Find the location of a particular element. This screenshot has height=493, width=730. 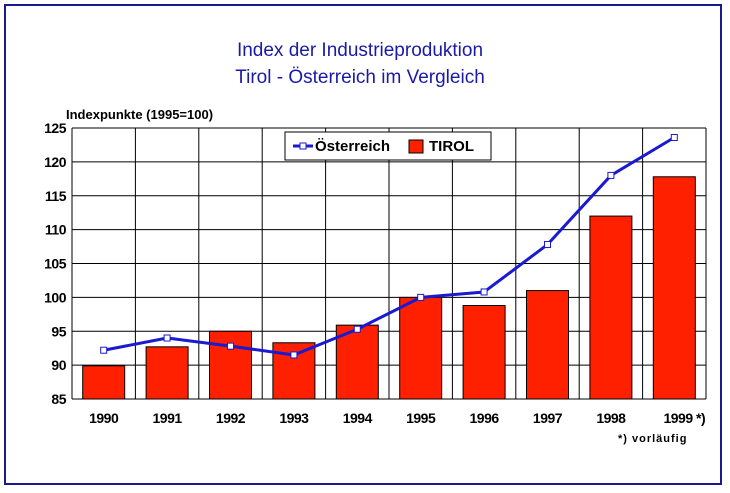

y-tick-label: 115 is located at coordinates (56, 196).